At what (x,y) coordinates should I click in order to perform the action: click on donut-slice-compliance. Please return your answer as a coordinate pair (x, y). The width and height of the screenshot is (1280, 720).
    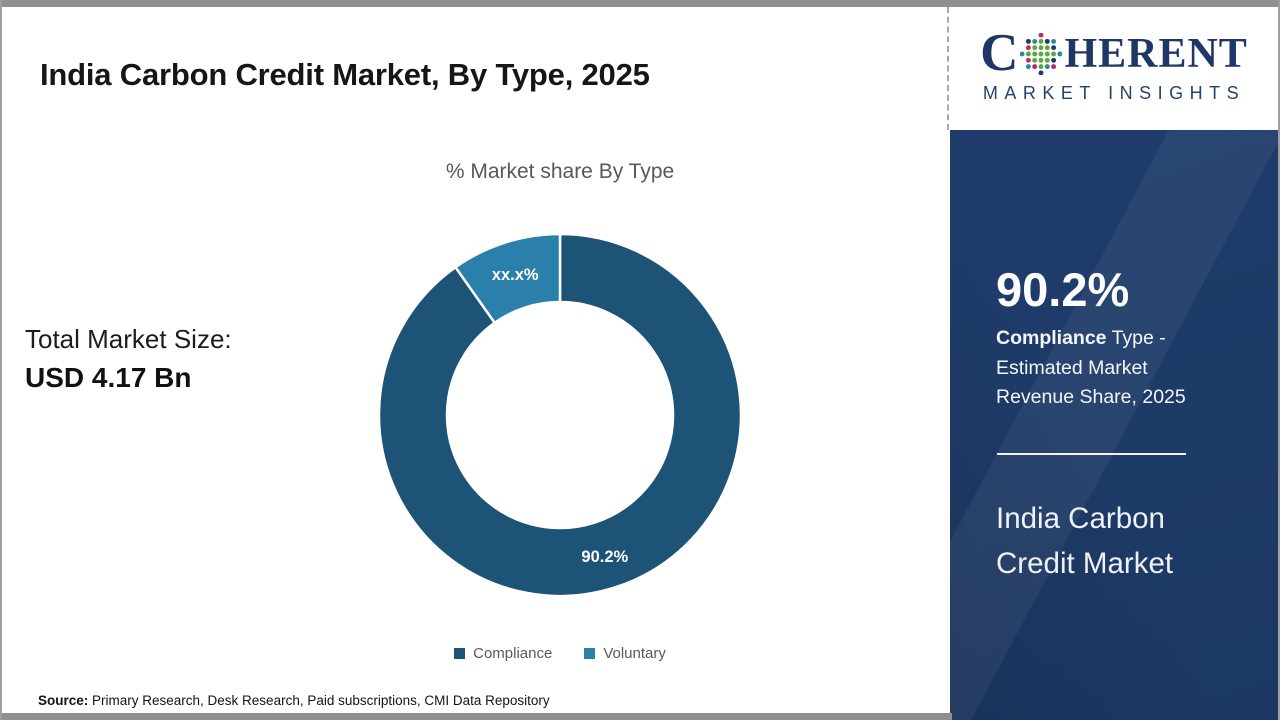
    Looking at the image, I should click on (560, 415).